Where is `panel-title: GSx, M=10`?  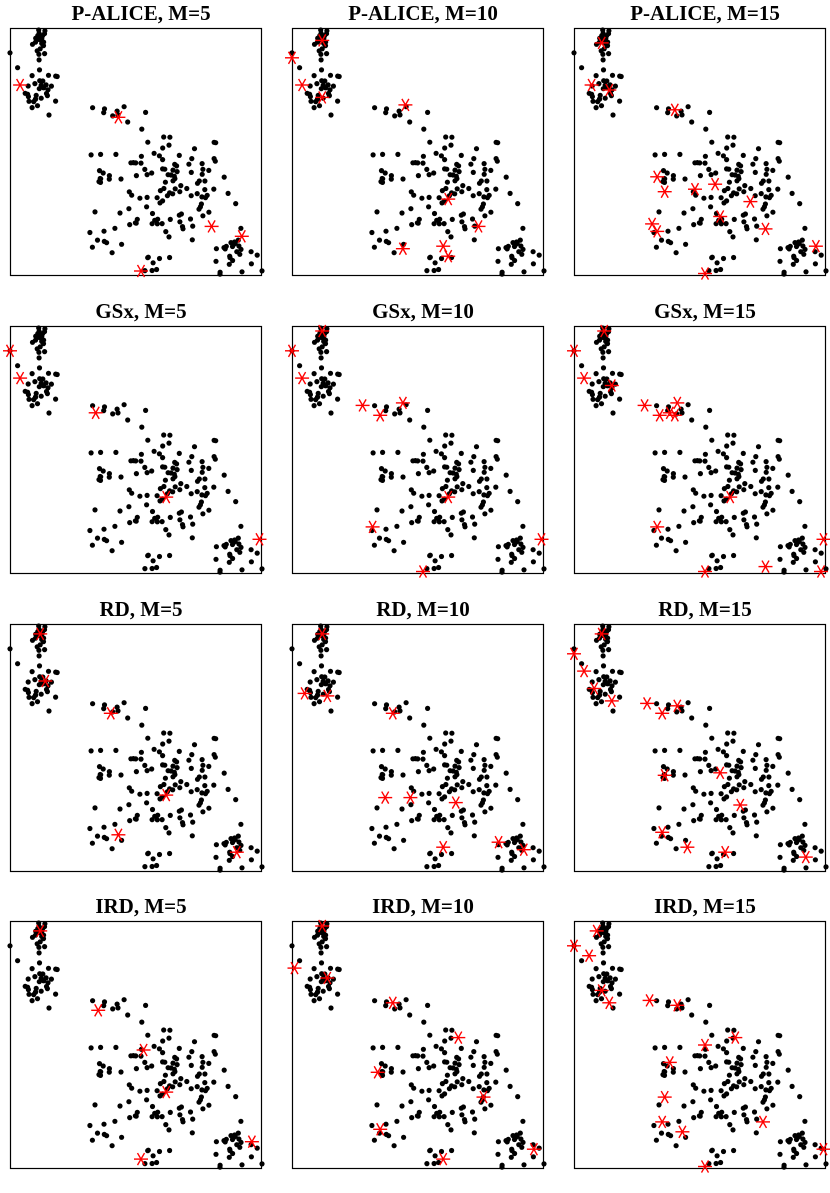
panel-title: GSx, M=10 is located at coordinates (423, 311).